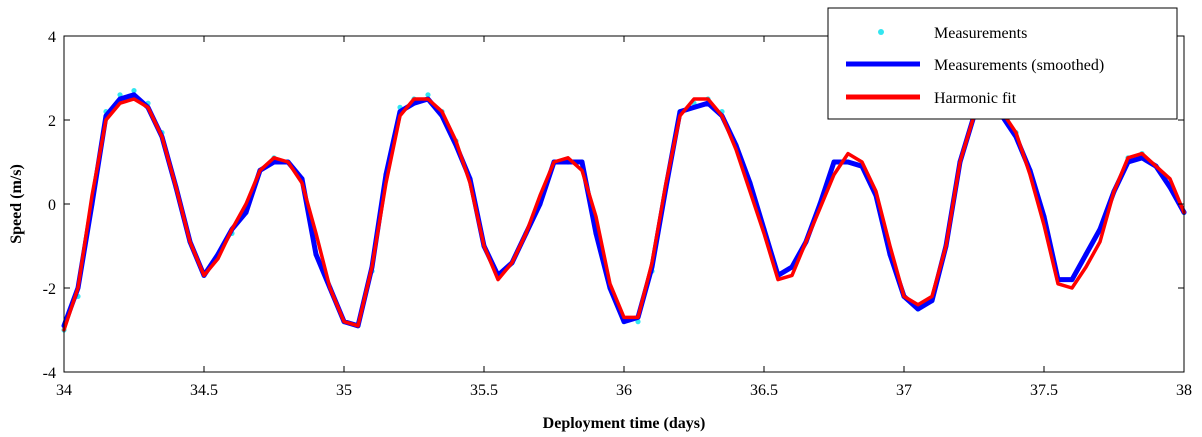  I want to click on x-tick-label: 37, so click(904, 390).